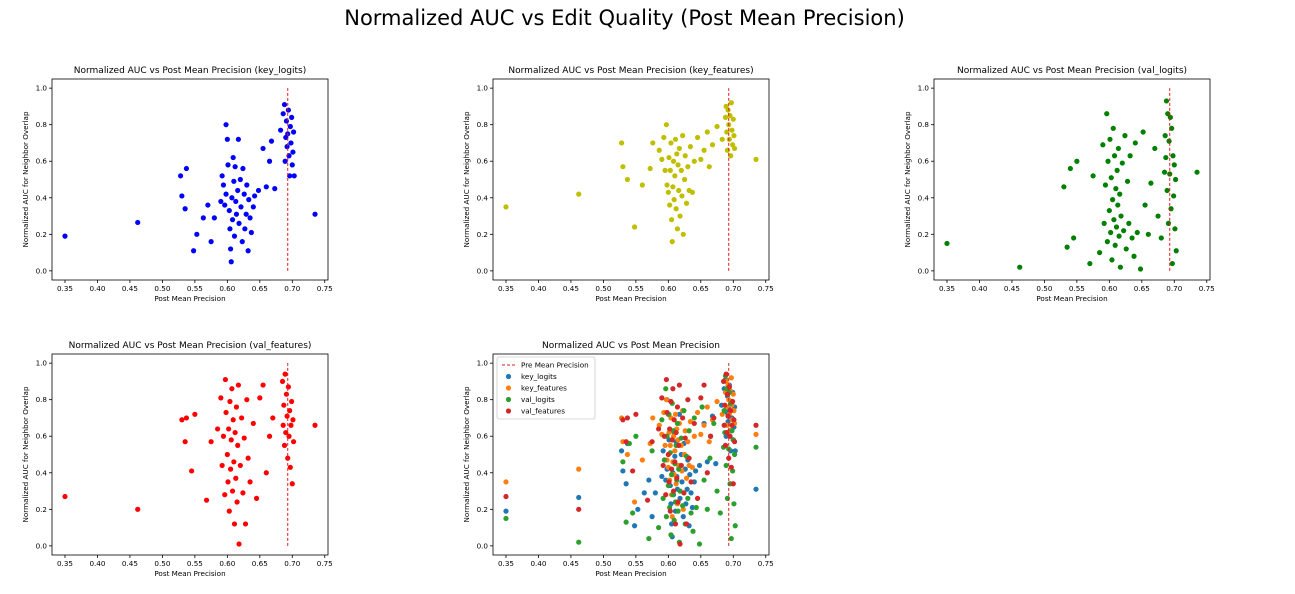 This screenshot has width=1295, height=594. What do you see at coordinates (947, 288) in the screenshot?
I see `x-tick-label: 0.35` at bounding box center [947, 288].